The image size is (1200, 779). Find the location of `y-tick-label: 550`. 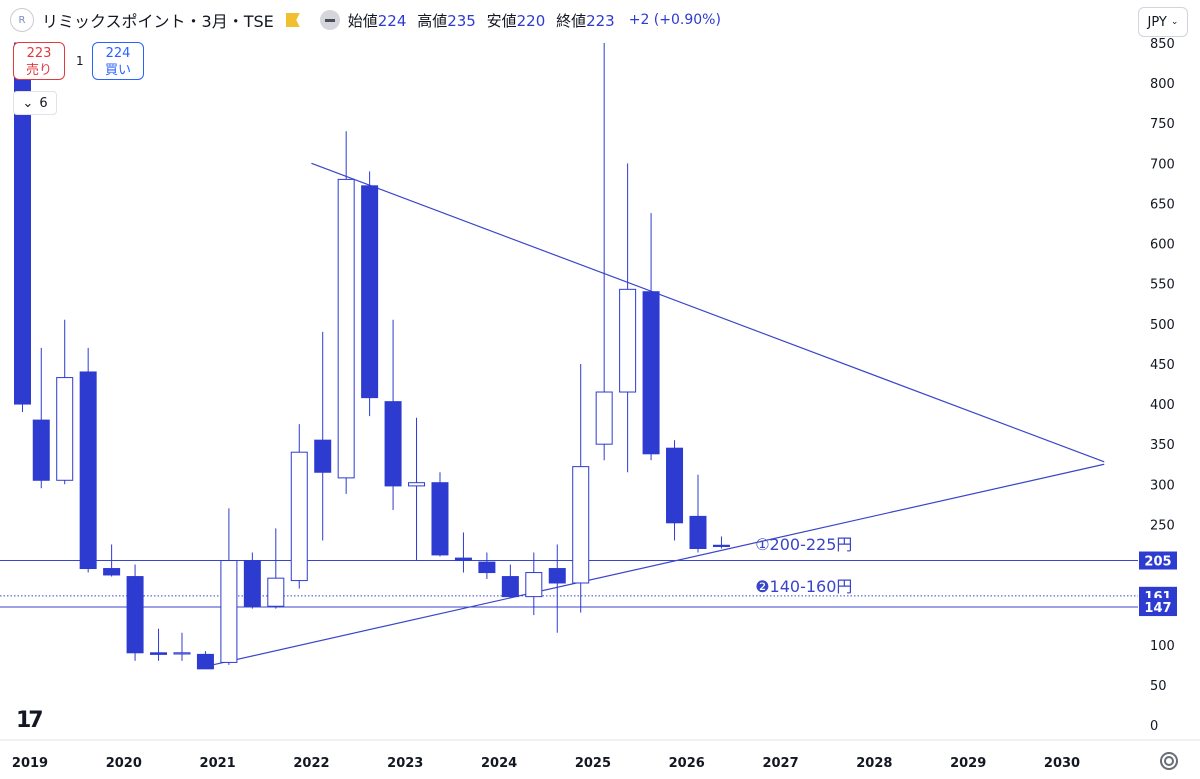

y-tick-label: 550 is located at coordinates (1162, 285).